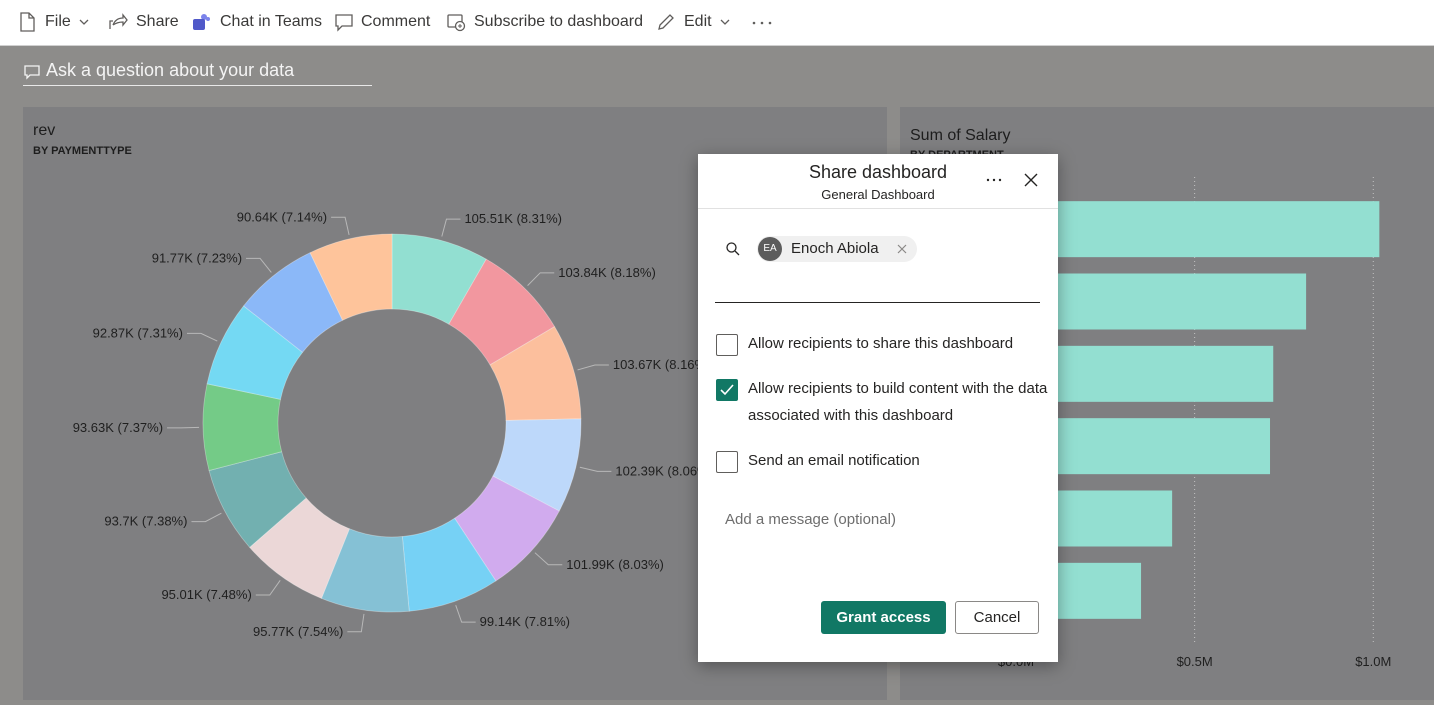  Describe the element at coordinates (615, 564) in the screenshot. I see `data-label: 101.99K (8.03%)` at that location.